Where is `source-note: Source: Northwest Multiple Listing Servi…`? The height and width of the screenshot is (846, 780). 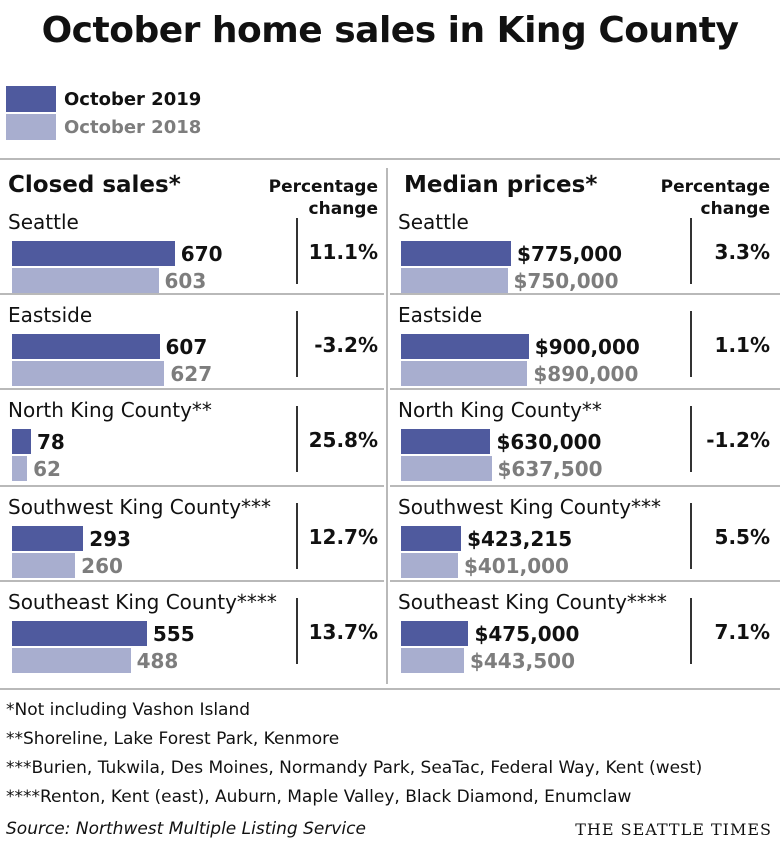 source-note: Source: Northwest Multiple Listing Servi… is located at coordinates (186, 829).